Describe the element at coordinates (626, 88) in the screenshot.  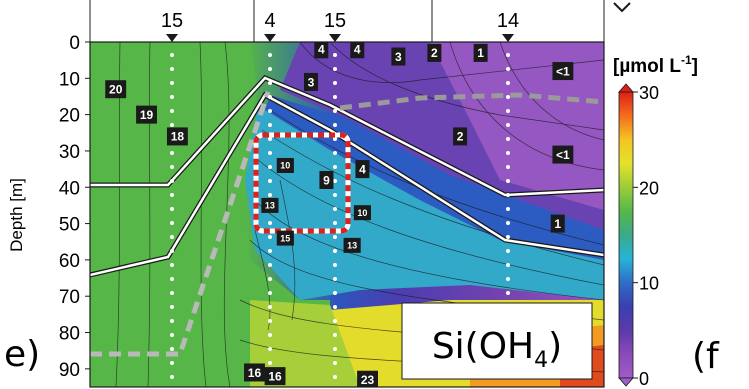
I see `colorbar-top-arrow` at that location.